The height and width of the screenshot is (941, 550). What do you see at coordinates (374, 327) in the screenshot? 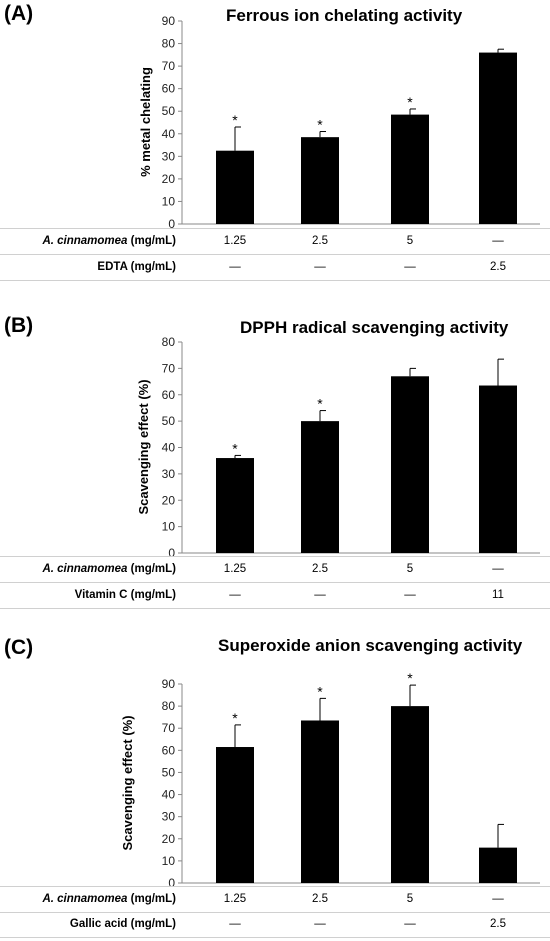
I see `chart-title: DPPH radical scavenging activity` at bounding box center [374, 327].